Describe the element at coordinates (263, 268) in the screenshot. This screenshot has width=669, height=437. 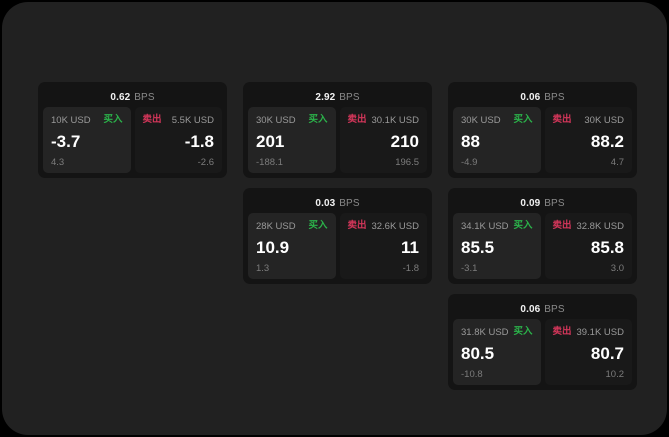
I see `buy-footer-value: 1.3` at that location.